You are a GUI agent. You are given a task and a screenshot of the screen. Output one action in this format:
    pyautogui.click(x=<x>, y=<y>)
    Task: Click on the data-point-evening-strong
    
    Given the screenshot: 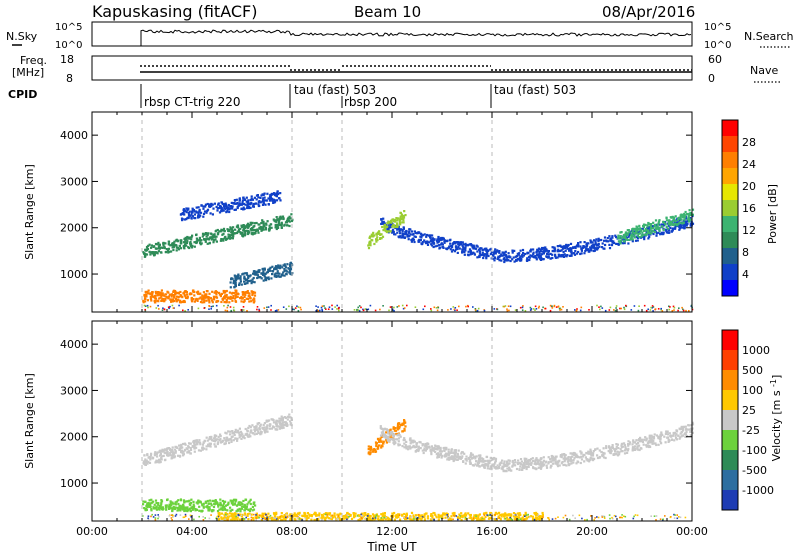 What is the action you would take?
    pyautogui.click(x=634, y=233)
    